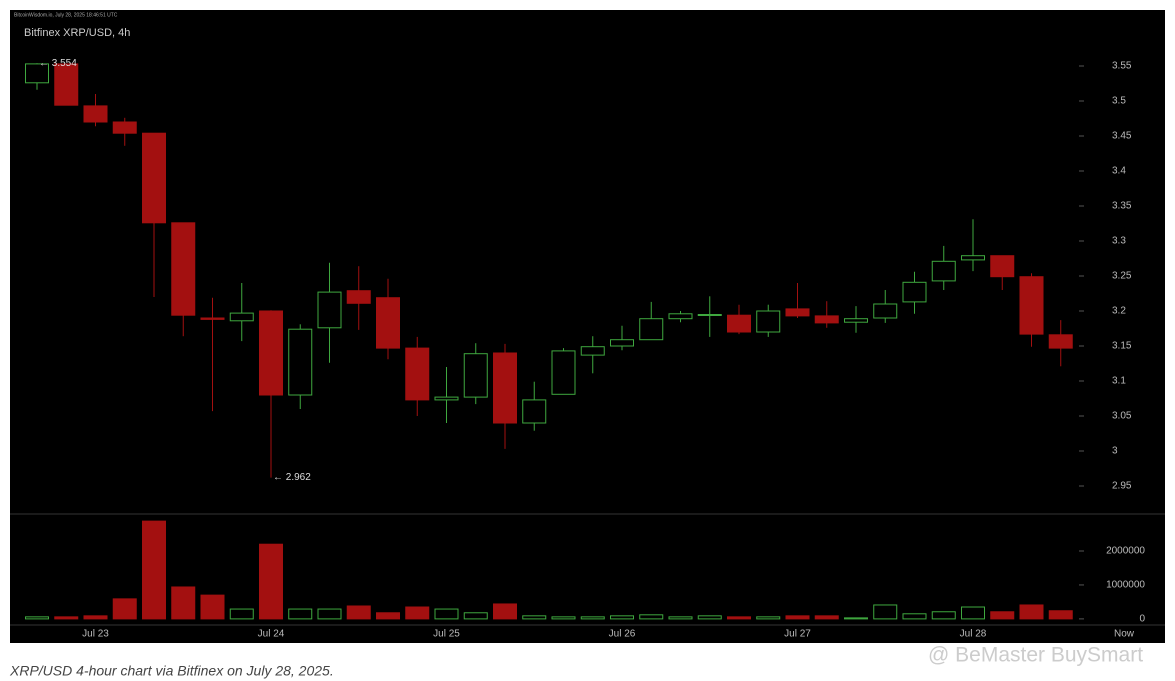 The image size is (1175, 681). Describe the element at coordinates (271, 634) in the screenshot. I see `x-tick-label: Jul 24` at that location.